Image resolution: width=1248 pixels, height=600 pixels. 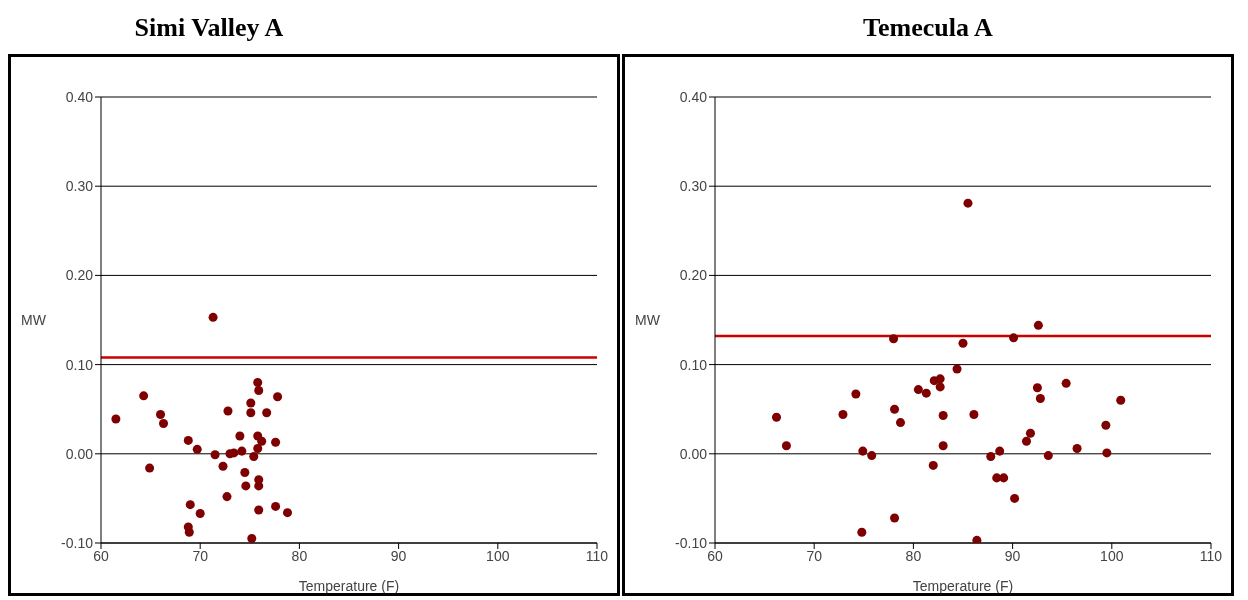 I want to click on chart-title: Temecula A, so click(x=928, y=28).